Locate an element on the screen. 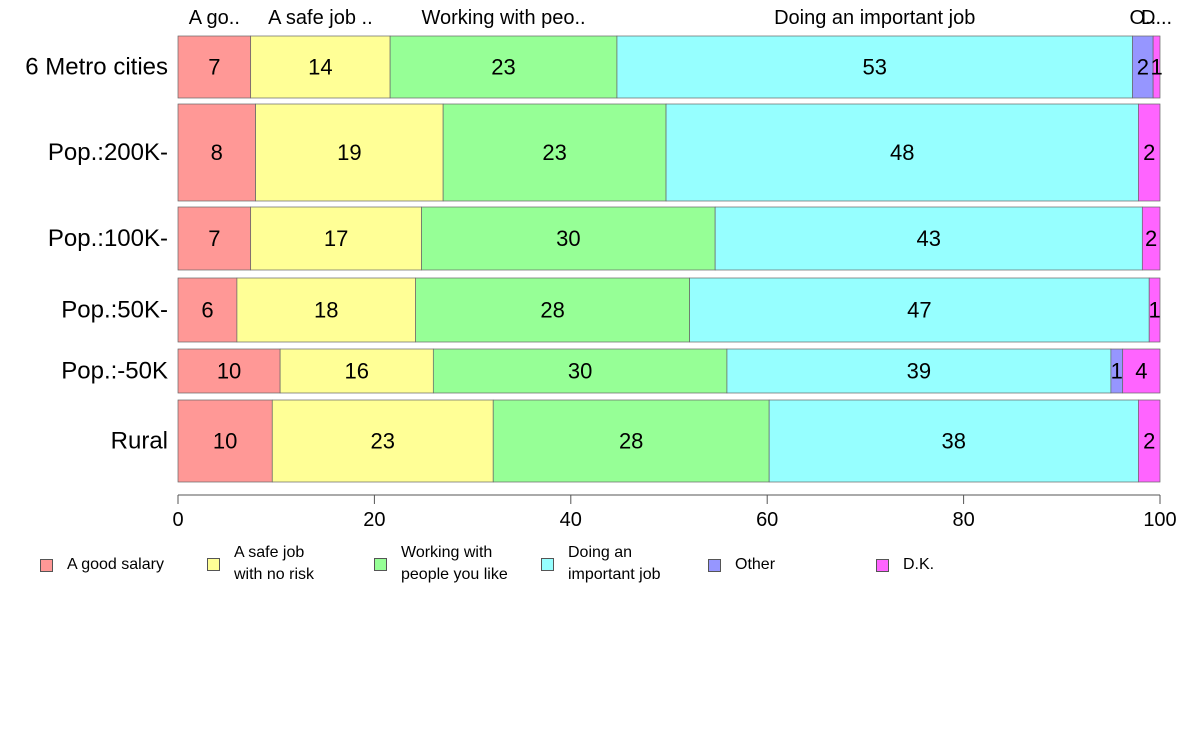  bar-value-label: 8 is located at coordinates (217, 152).